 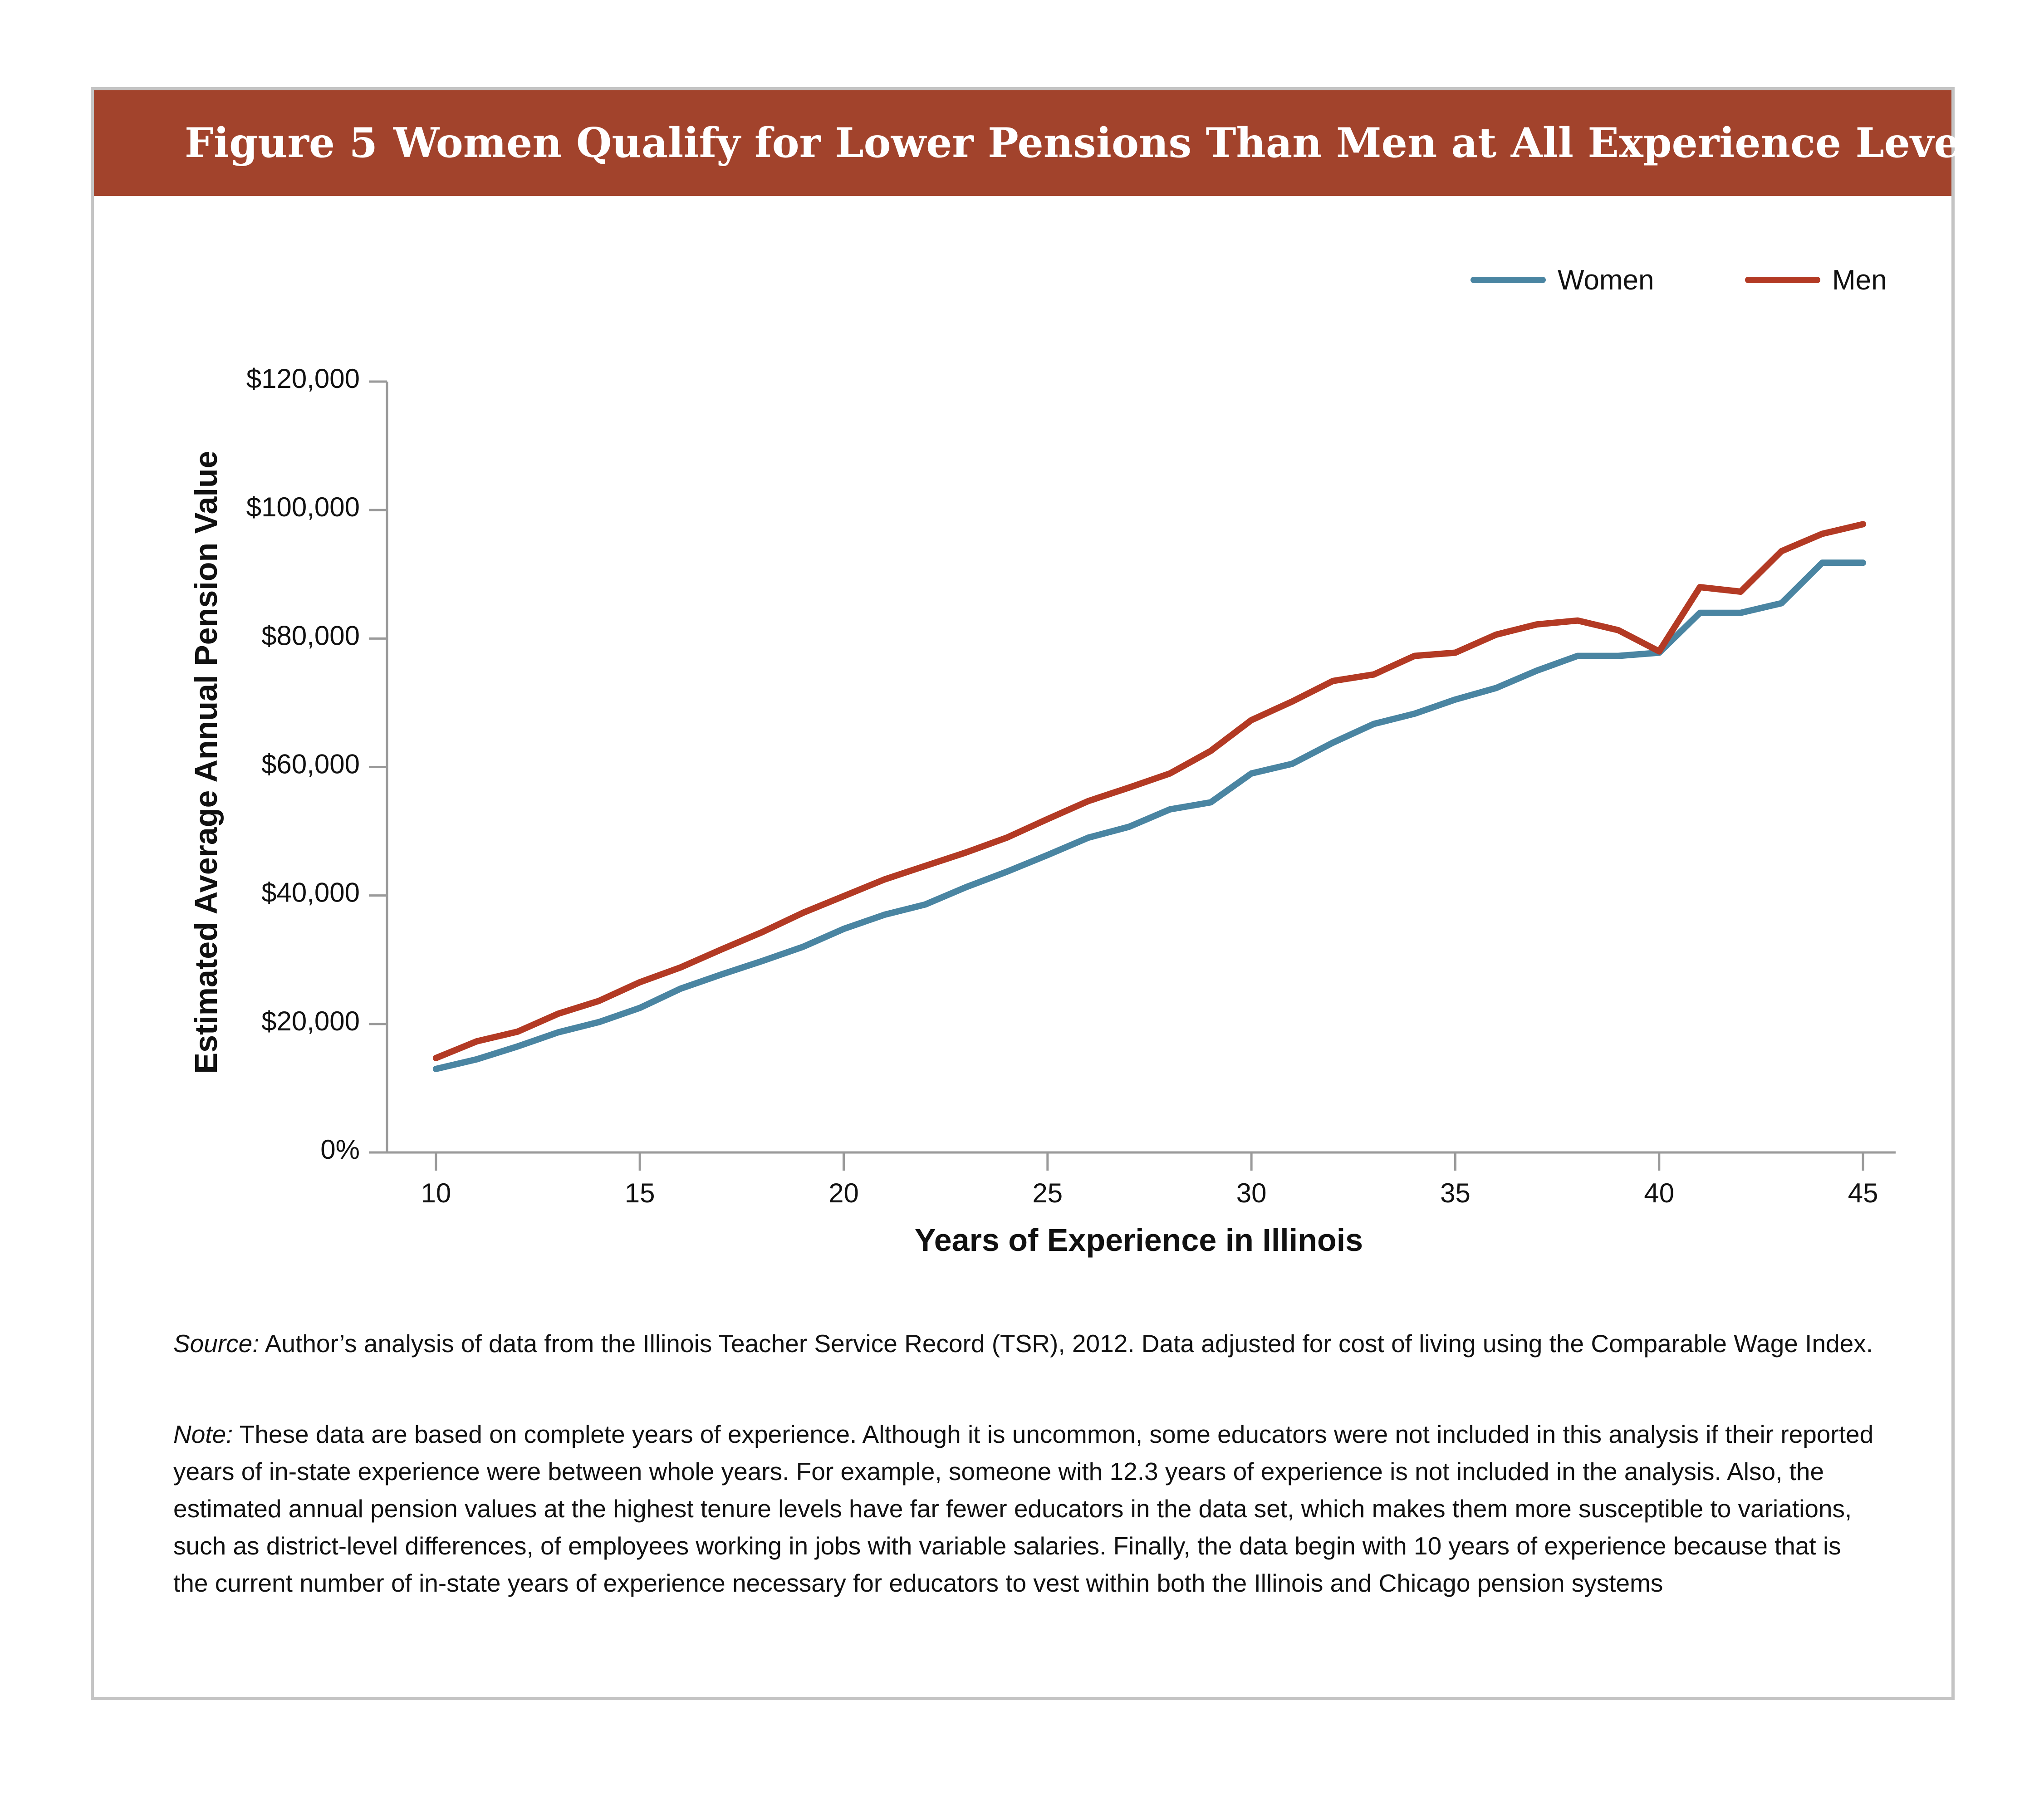 What do you see at coordinates (310, 892) in the screenshot?
I see `y-tick-label: $40,000` at bounding box center [310, 892].